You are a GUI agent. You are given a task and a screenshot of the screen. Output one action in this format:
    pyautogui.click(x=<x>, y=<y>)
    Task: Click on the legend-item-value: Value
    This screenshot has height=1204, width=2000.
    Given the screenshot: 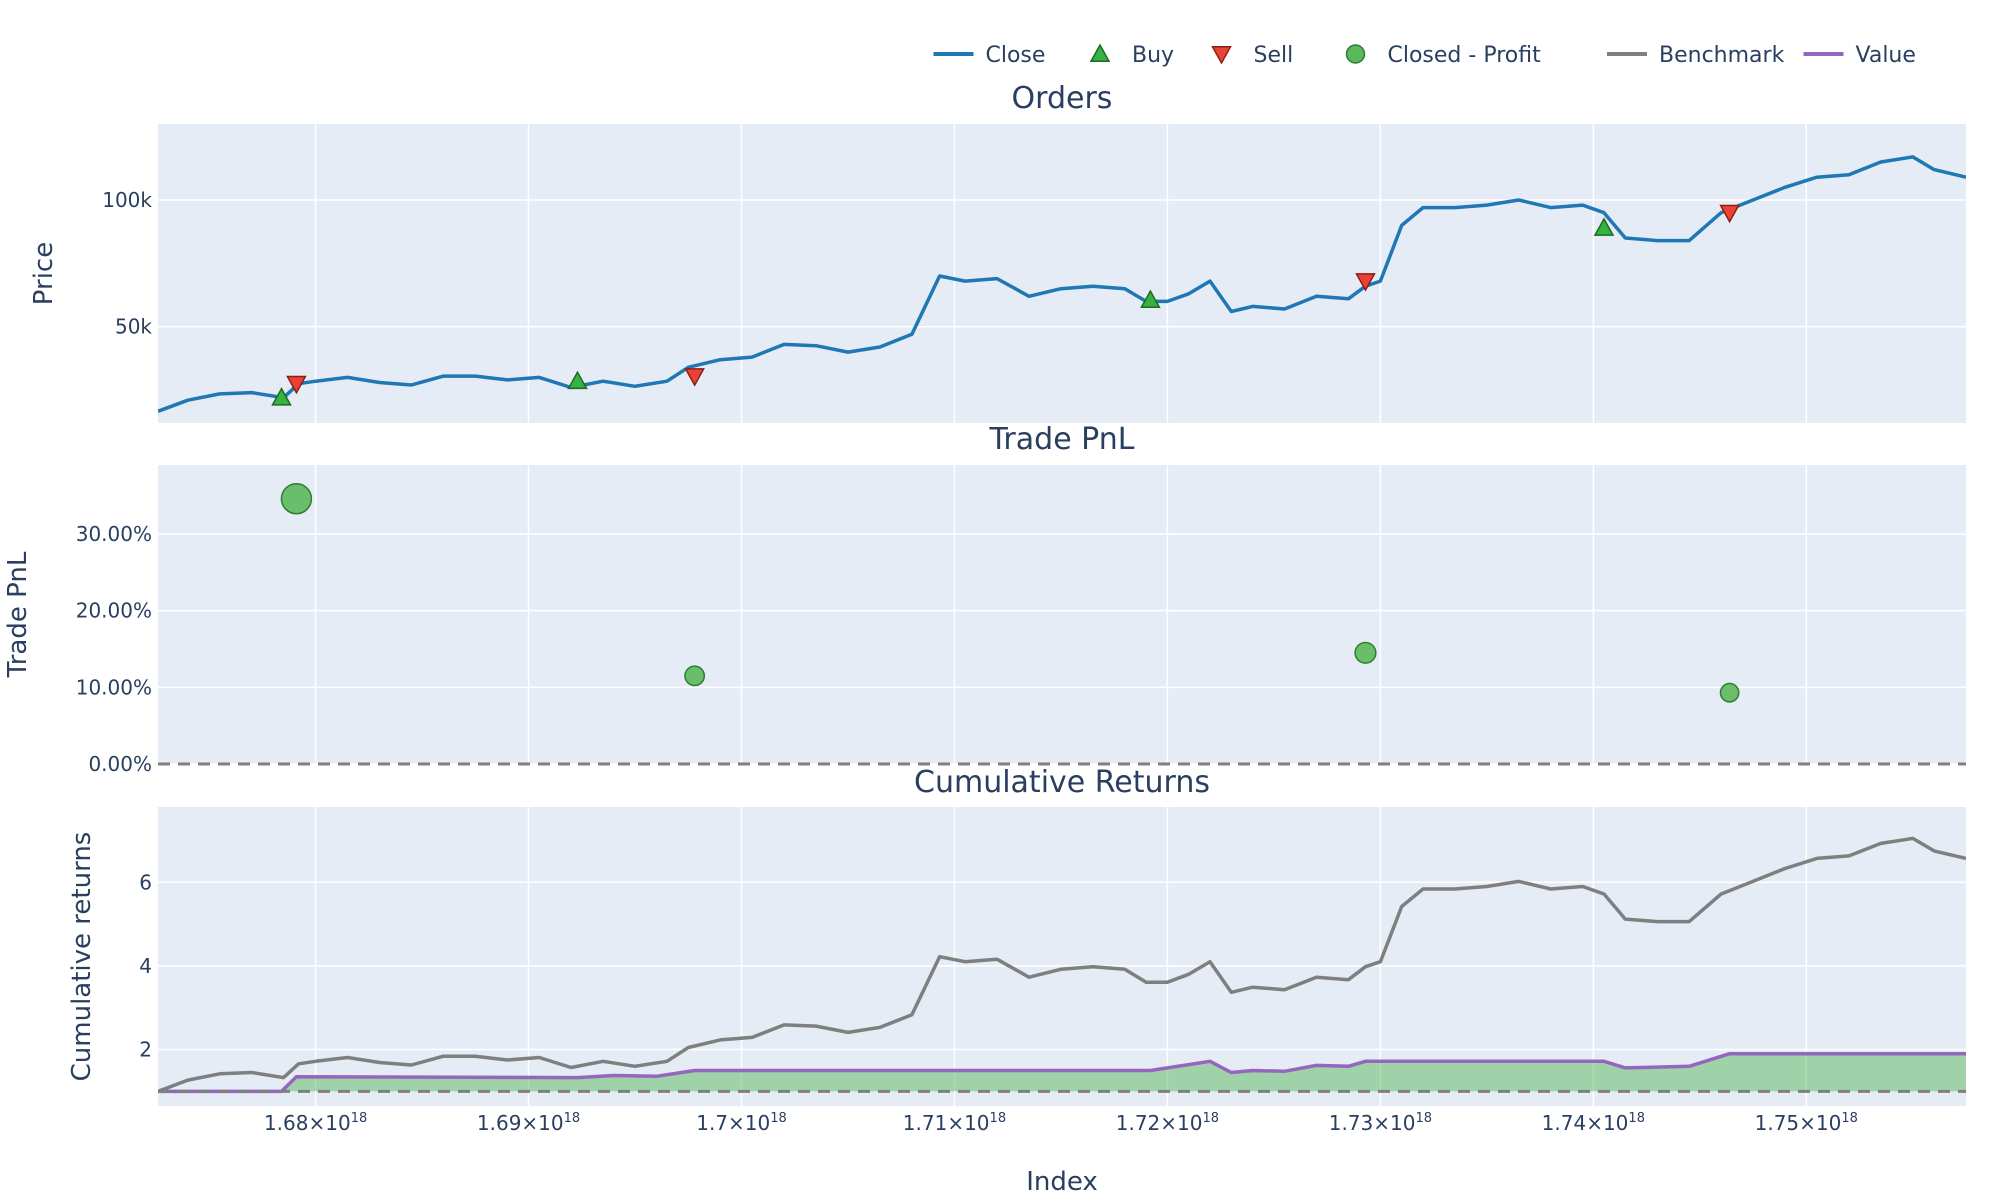 What is the action you would take?
    pyautogui.click(x=1859, y=55)
    